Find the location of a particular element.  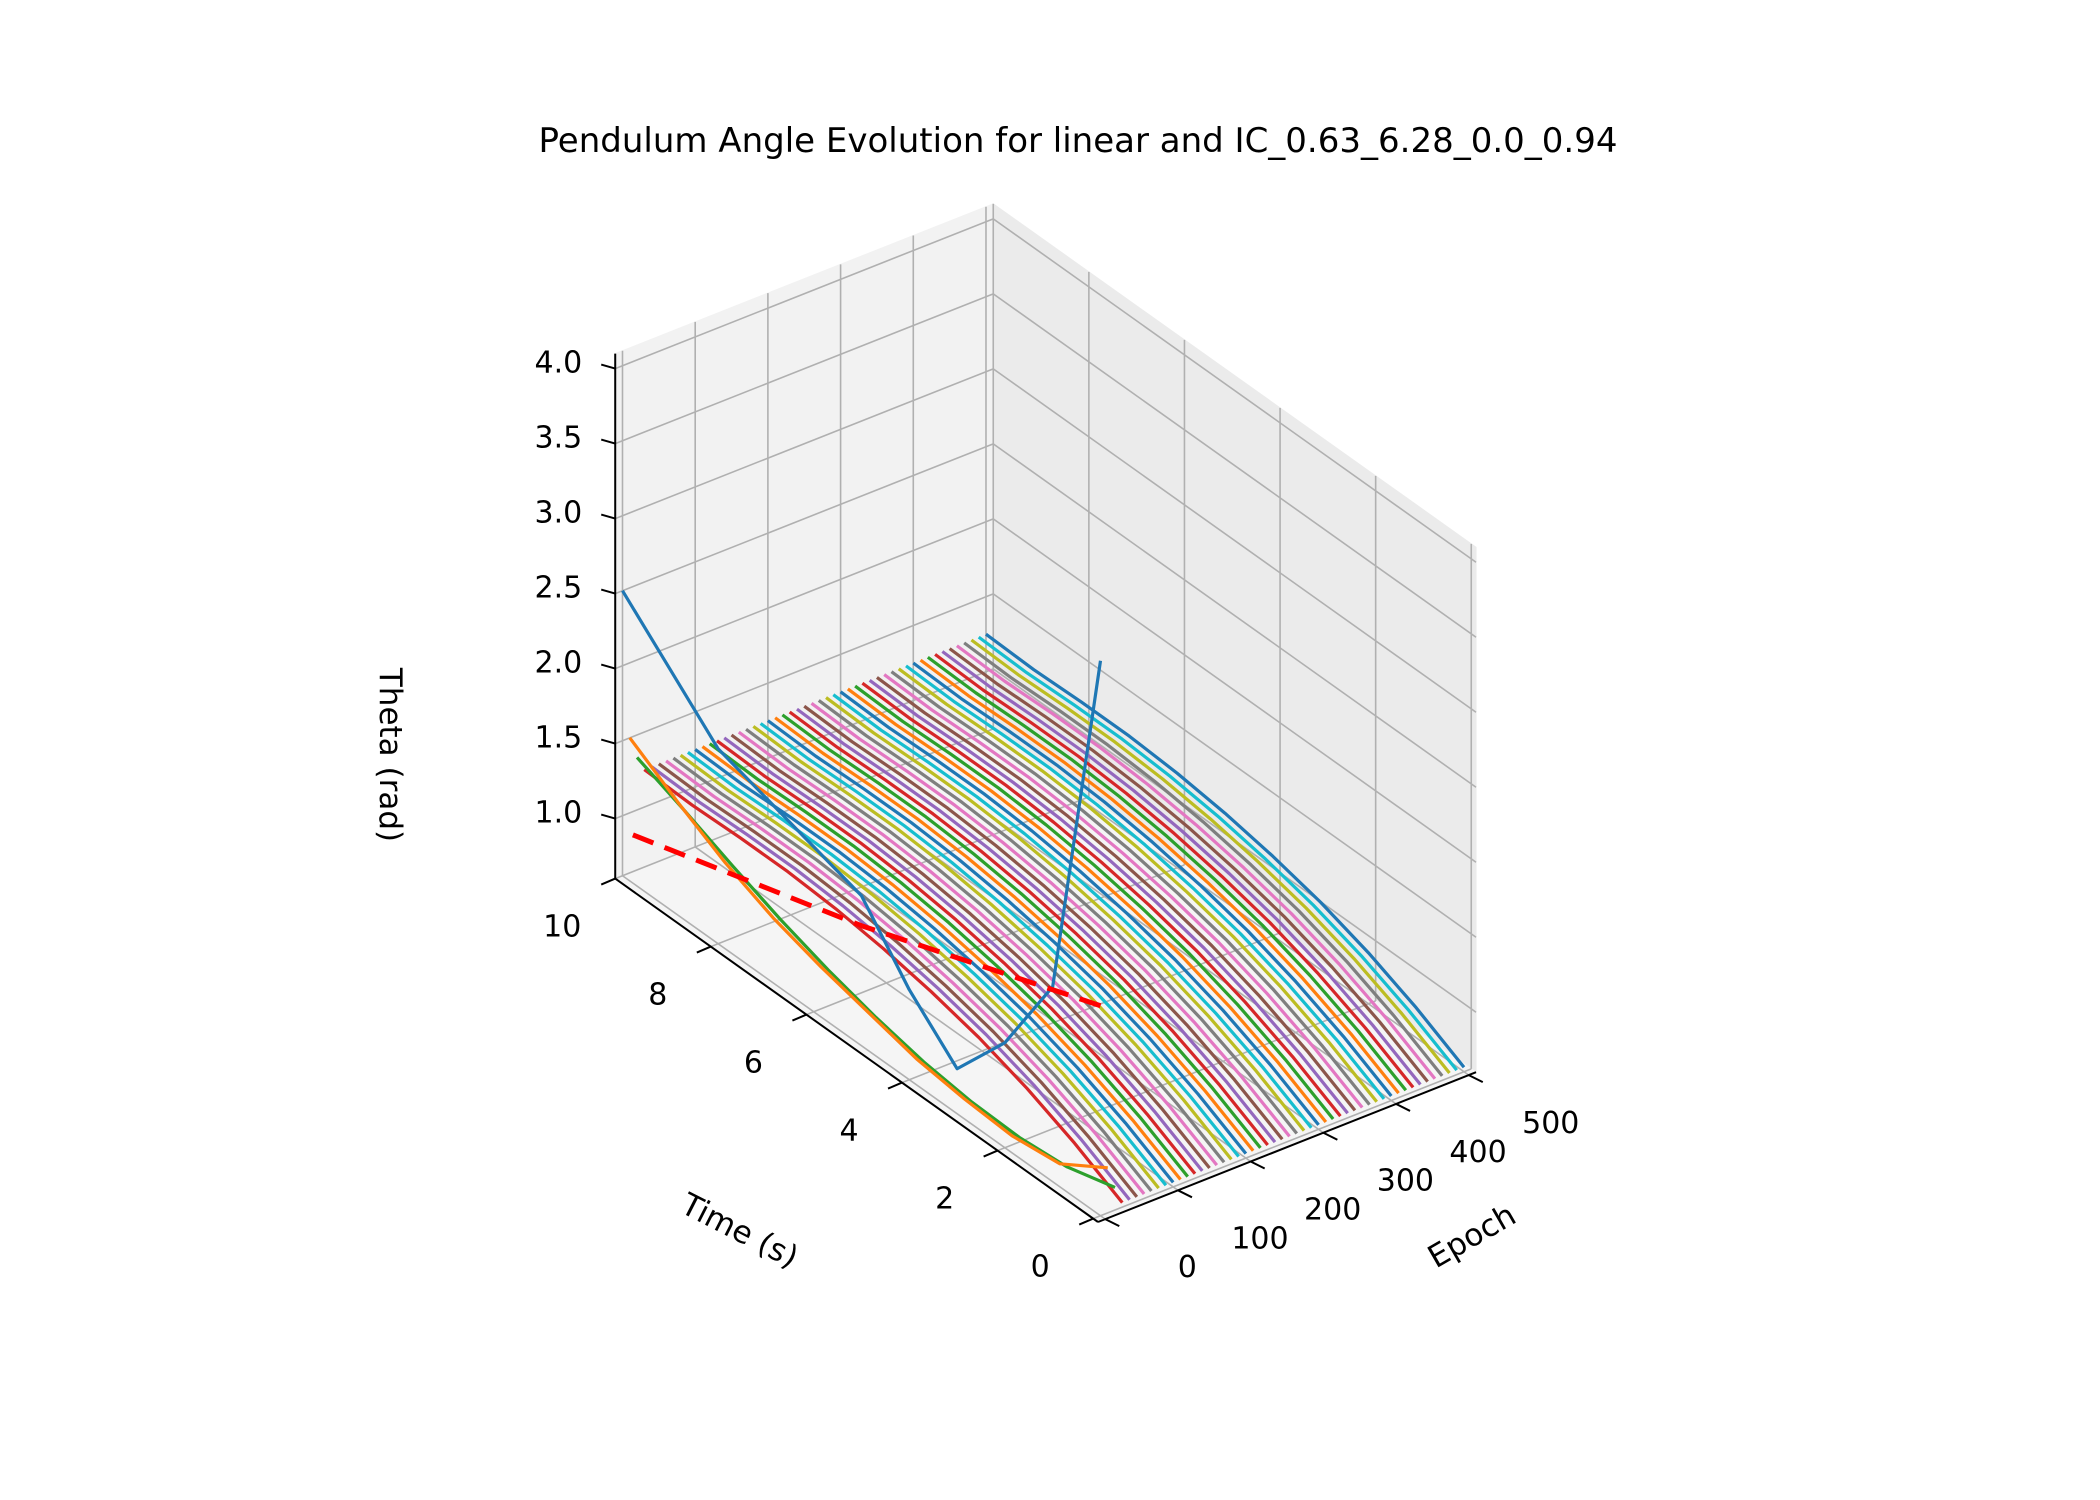

x-tick-label: 8 is located at coordinates (657, 995).